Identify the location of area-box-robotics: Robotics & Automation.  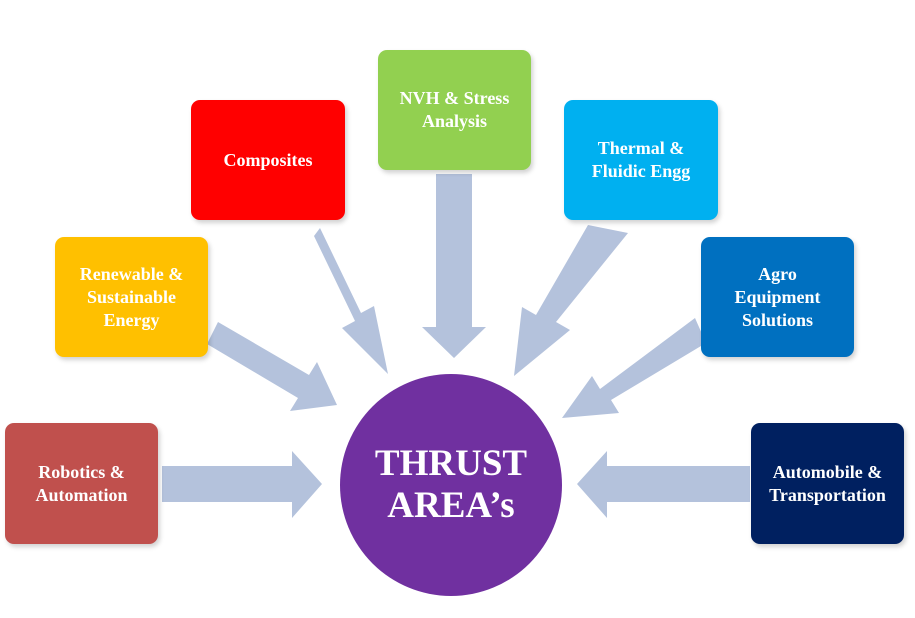
(81, 483).